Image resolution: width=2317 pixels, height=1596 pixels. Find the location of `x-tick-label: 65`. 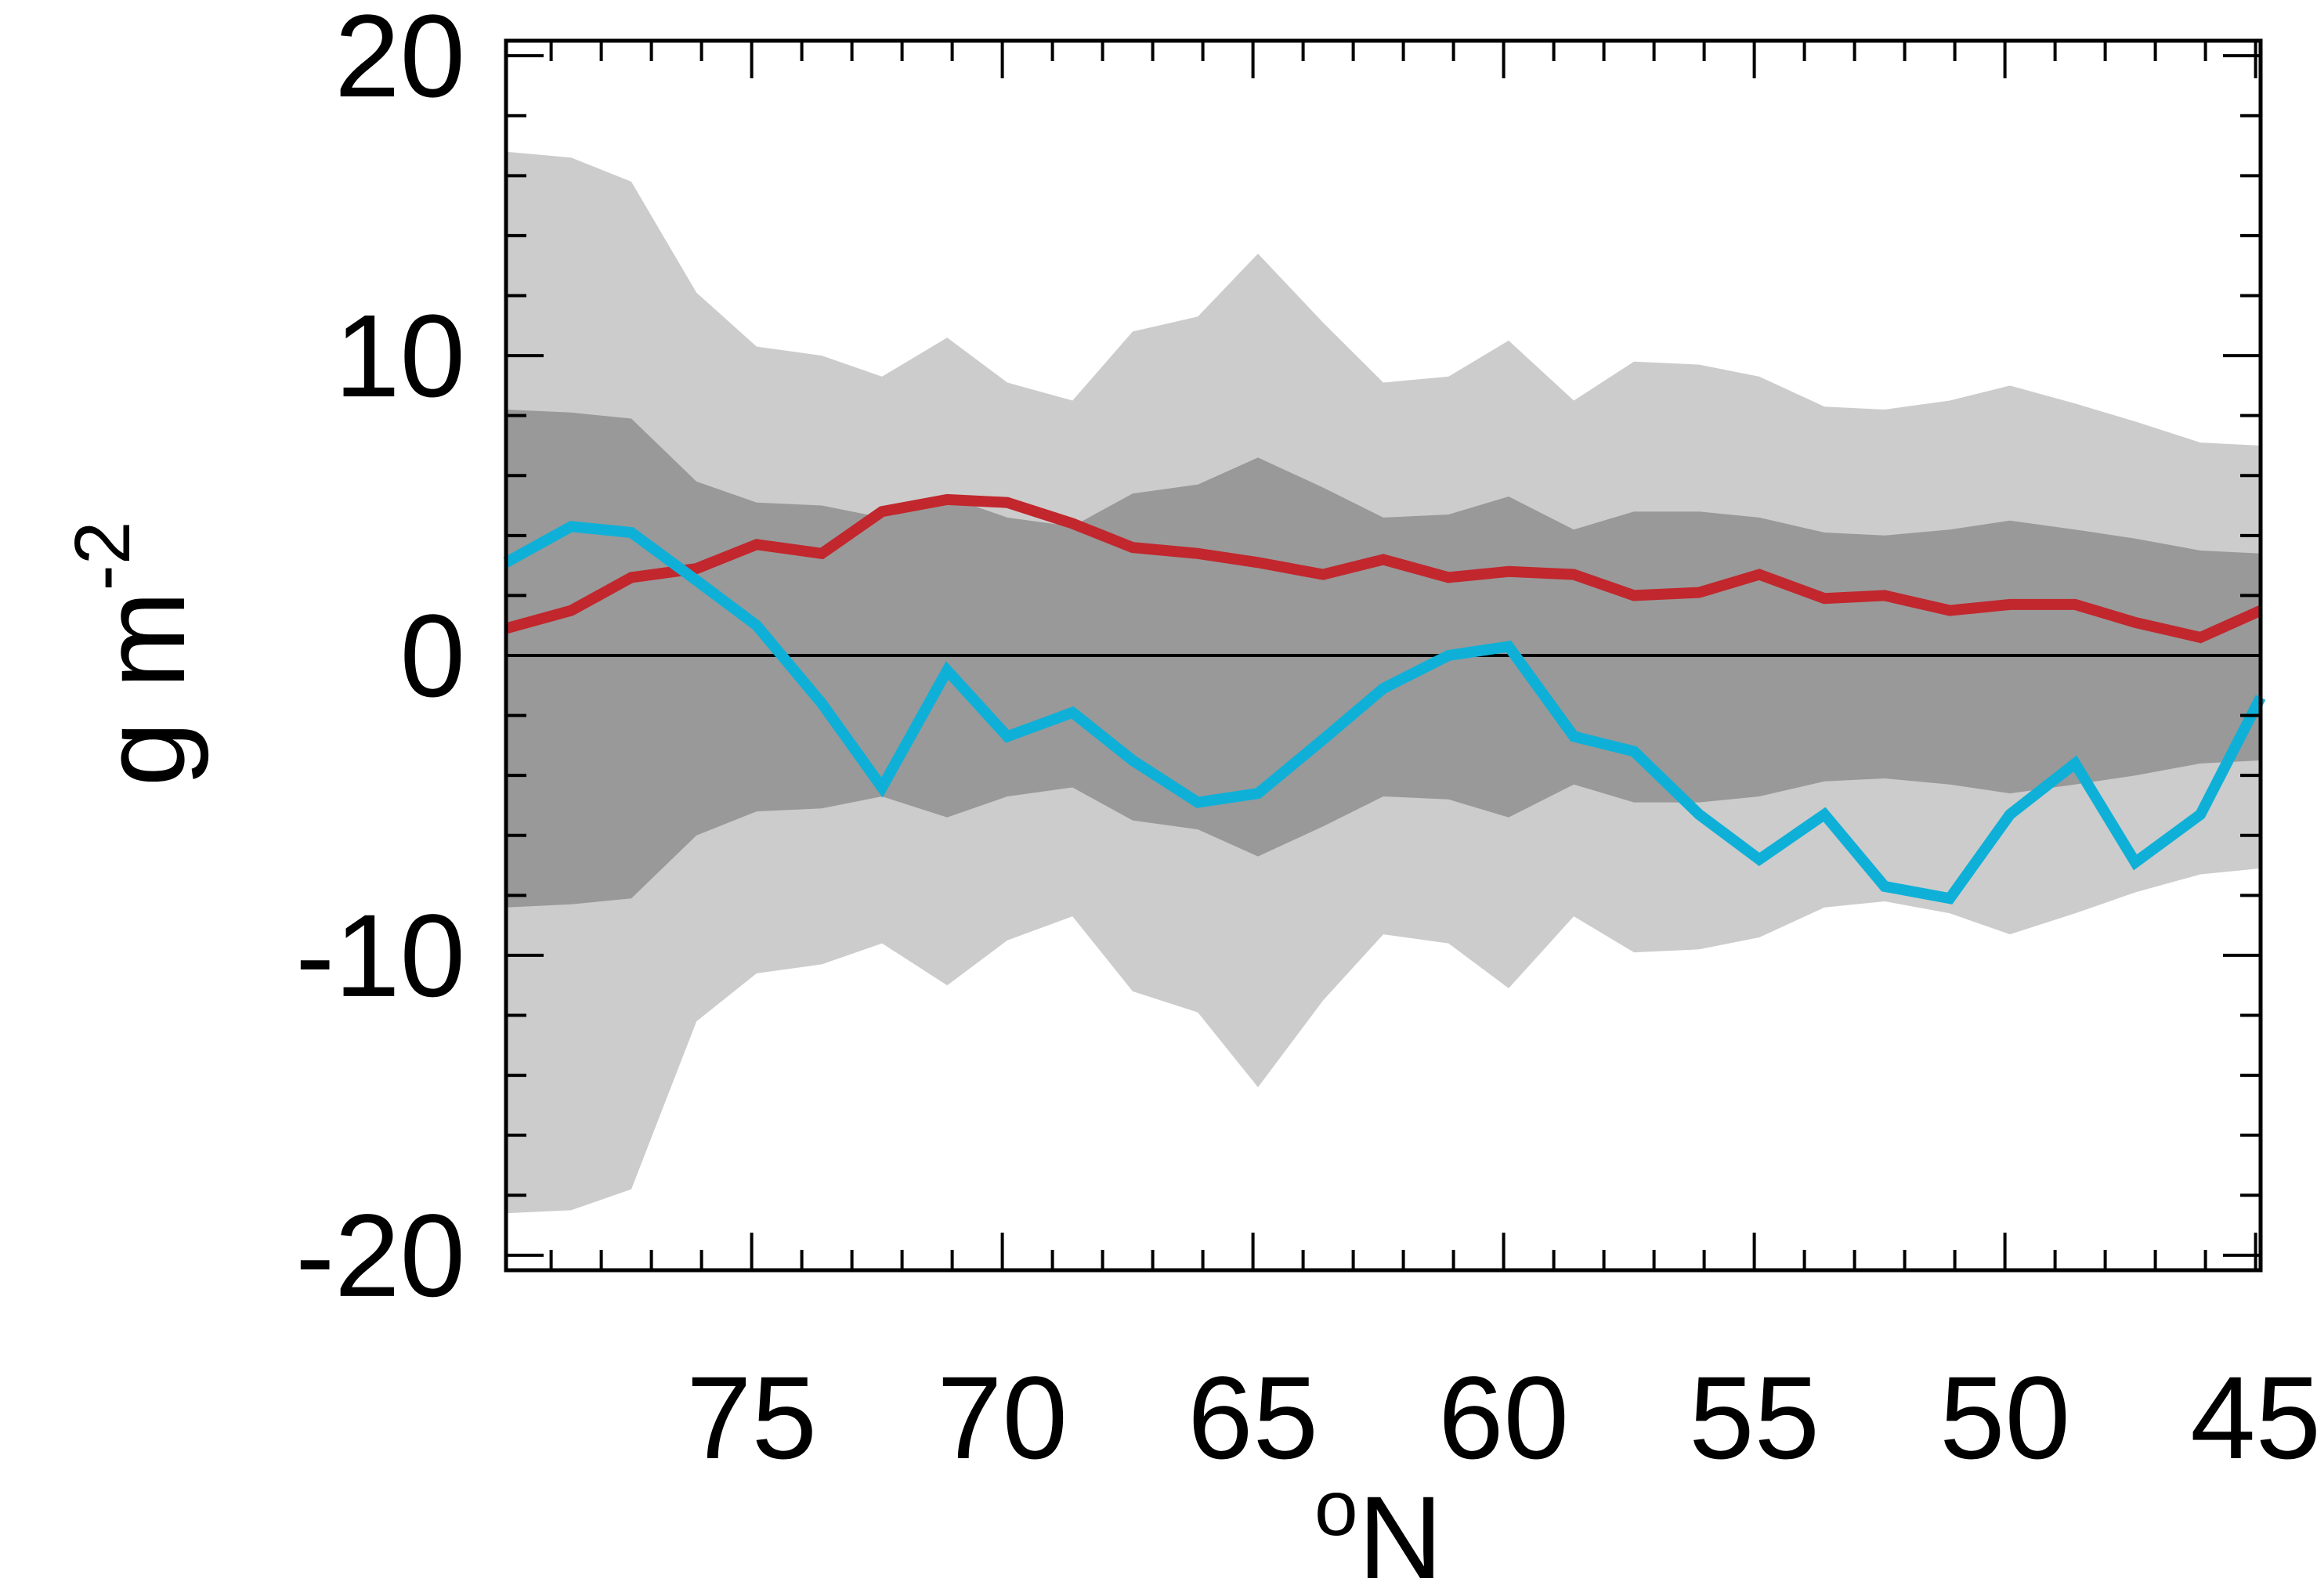

x-tick-label: 65 is located at coordinates (1252, 1418).